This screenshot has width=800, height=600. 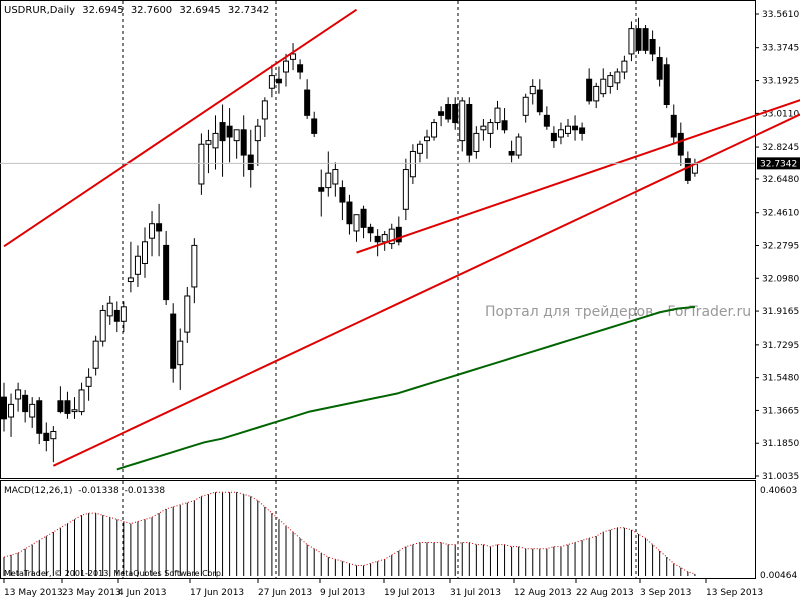 I want to click on current-price-label: 32.7342, so click(x=778, y=164).